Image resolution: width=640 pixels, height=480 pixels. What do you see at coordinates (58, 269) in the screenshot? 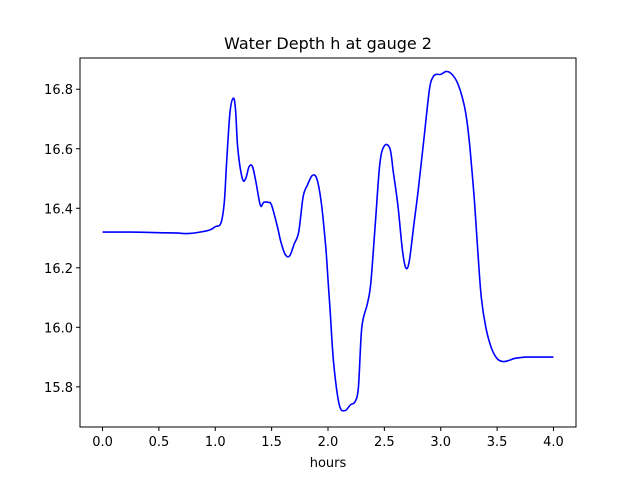
I see `y-tick-label: 16.2` at bounding box center [58, 269].